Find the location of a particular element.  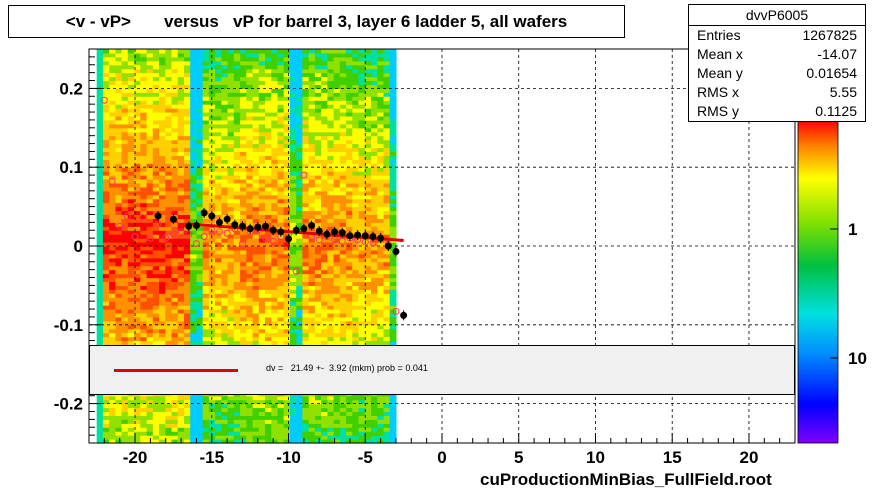

mean-profile-point is located at coordinates (358, 234).